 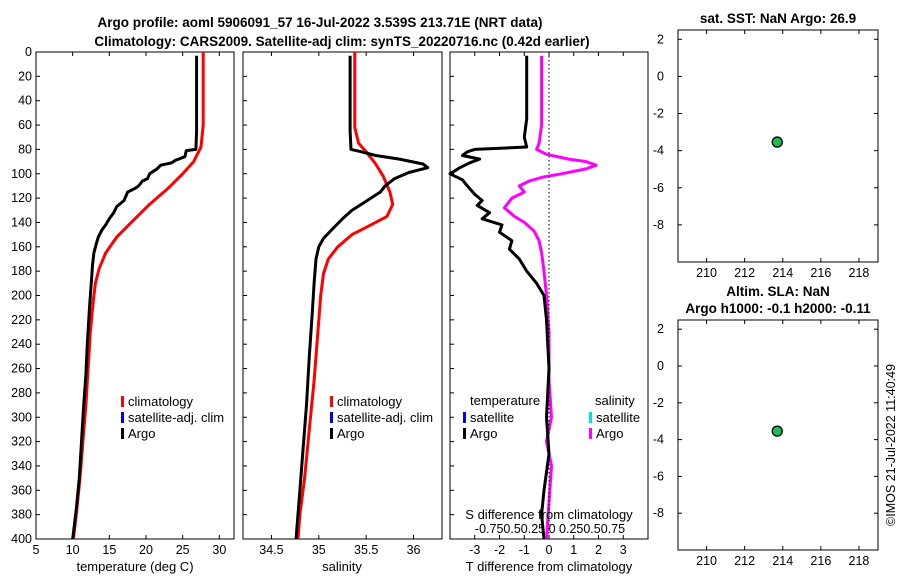 What do you see at coordinates (778, 308) in the screenshot?
I see `sla-map-title2: Argo h1000: -0.1 h2000: -0.11` at bounding box center [778, 308].